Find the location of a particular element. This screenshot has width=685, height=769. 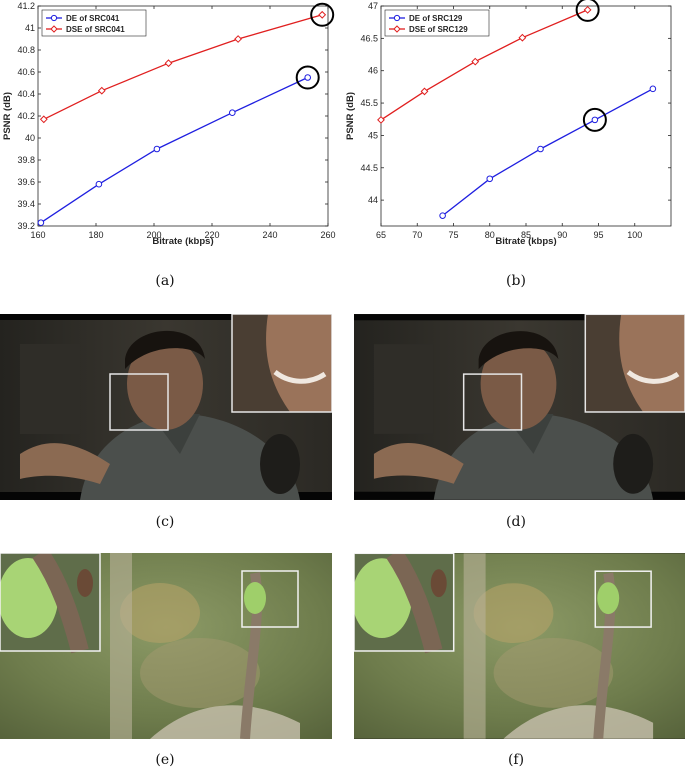

caption-c: (c) is located at coordinates (165, 522).